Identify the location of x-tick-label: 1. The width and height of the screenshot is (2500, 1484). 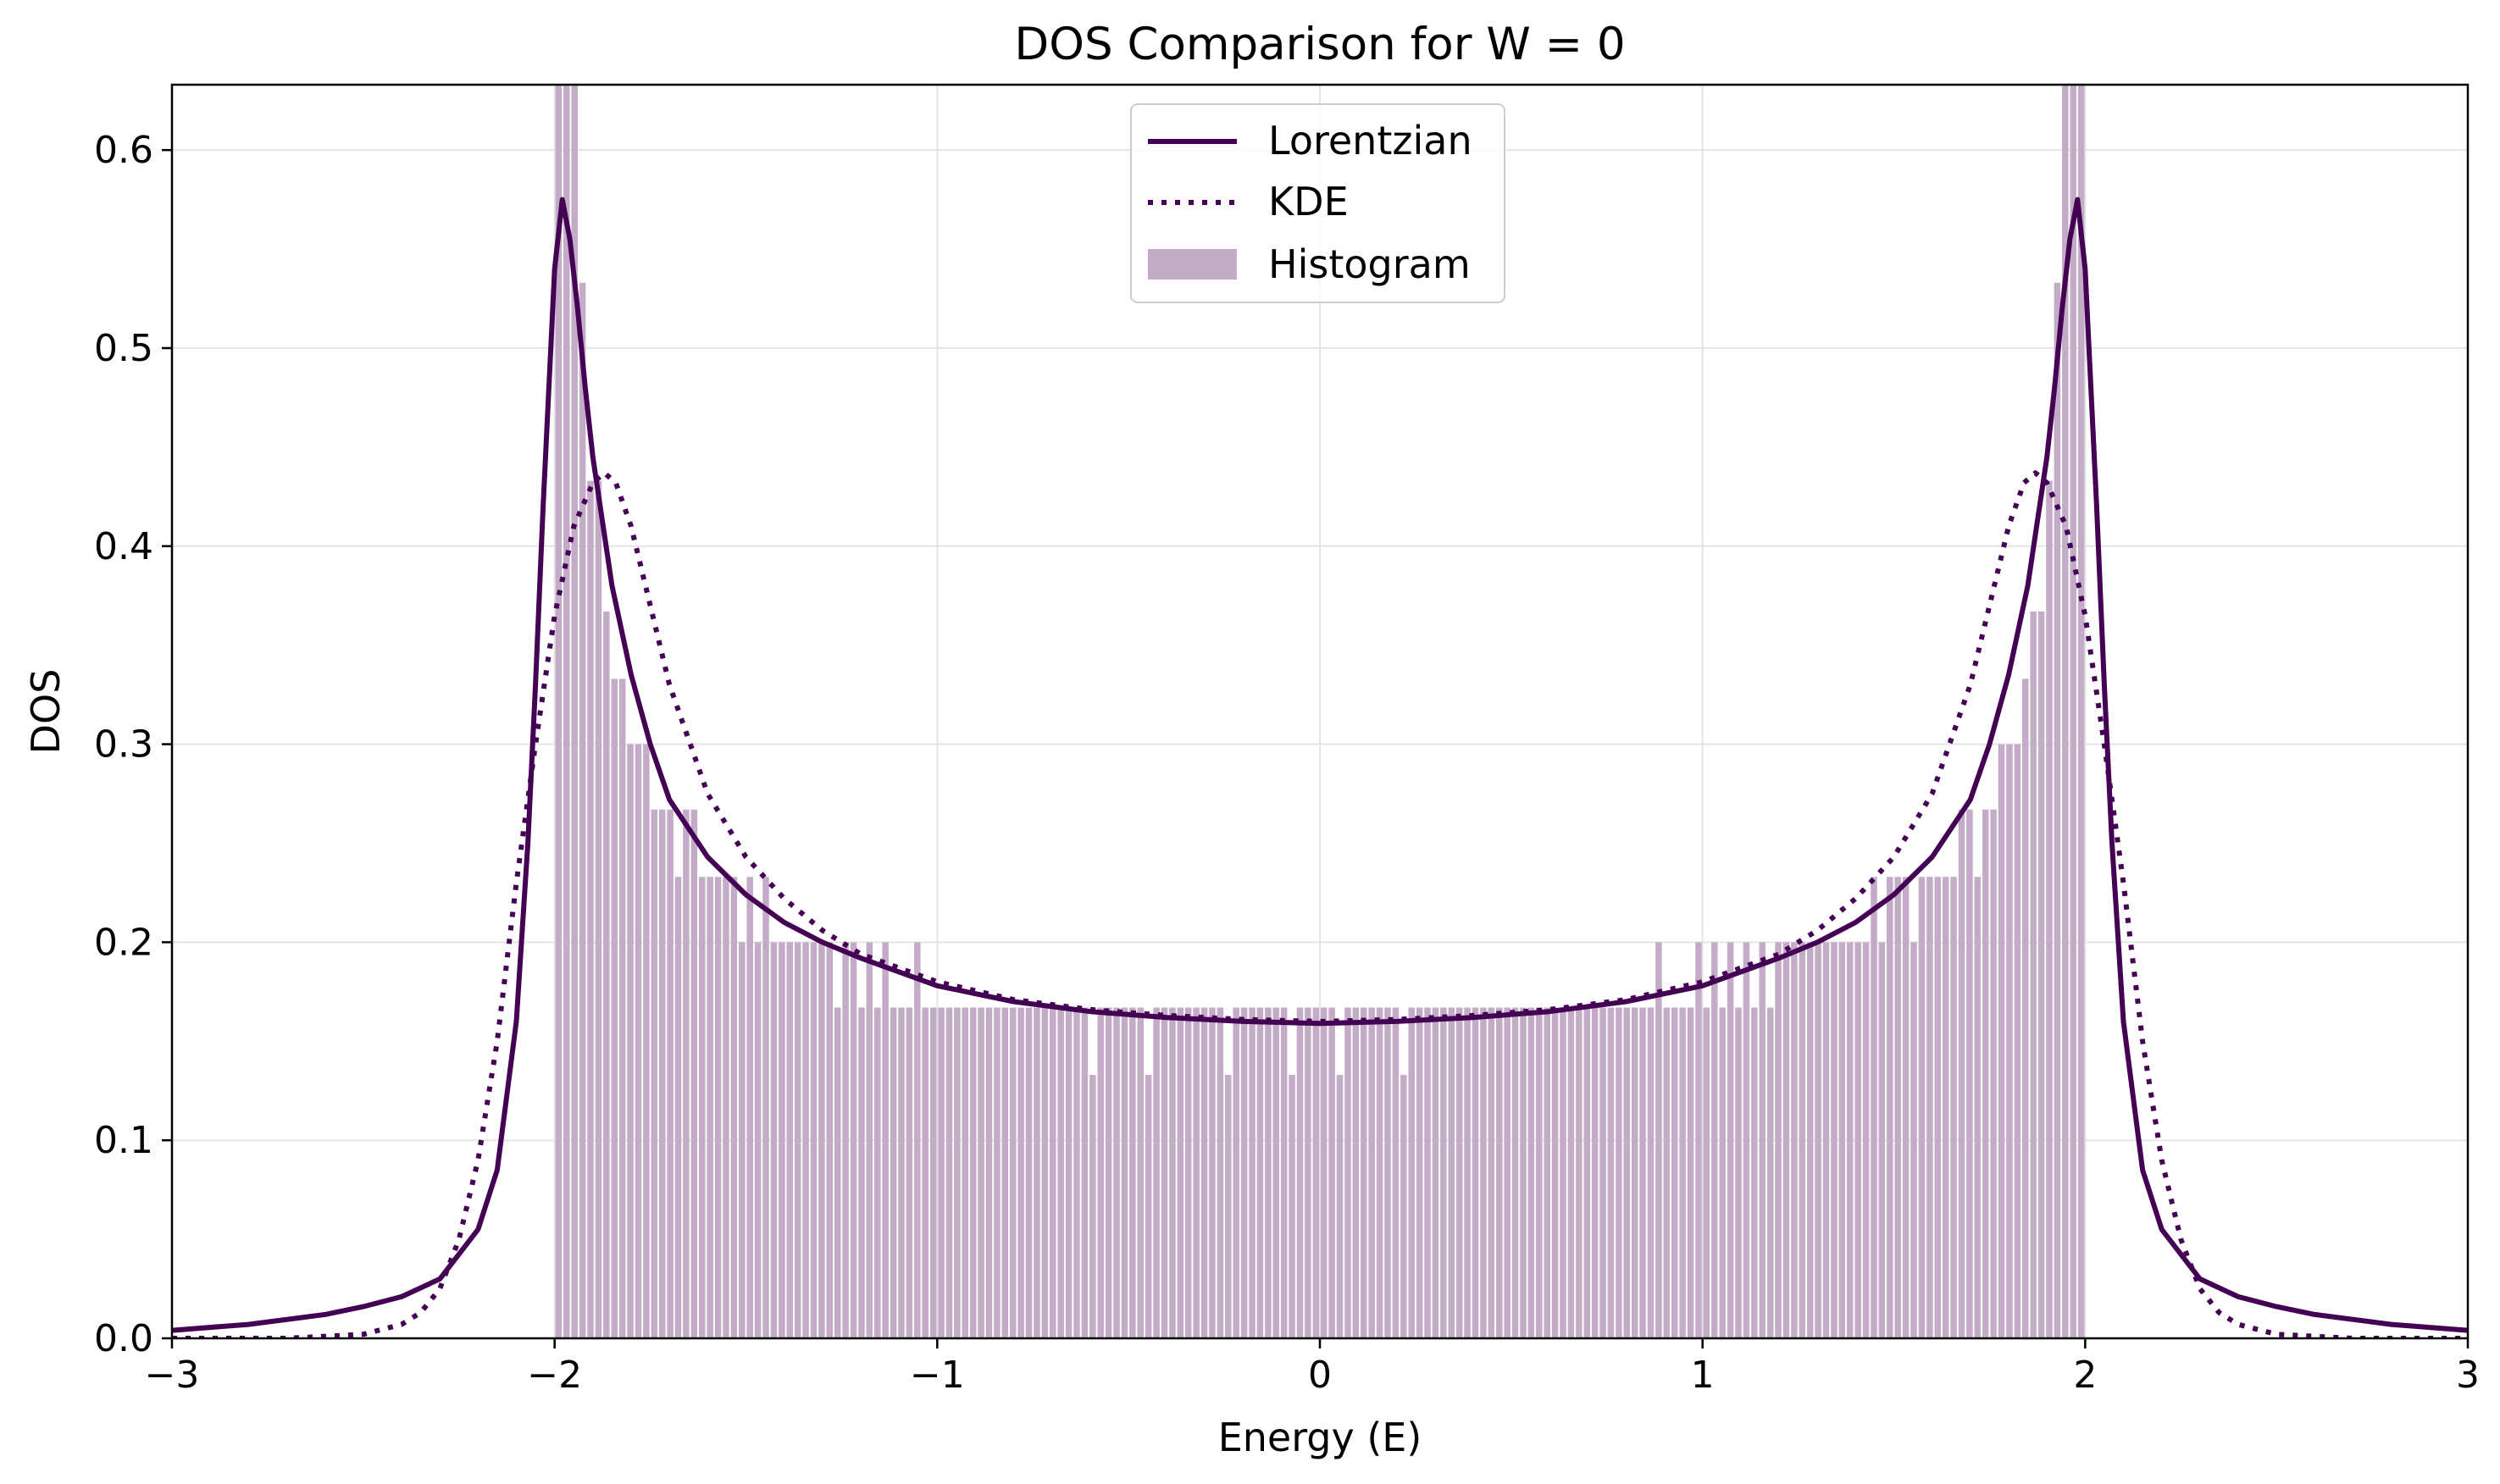
(1703, 1375).